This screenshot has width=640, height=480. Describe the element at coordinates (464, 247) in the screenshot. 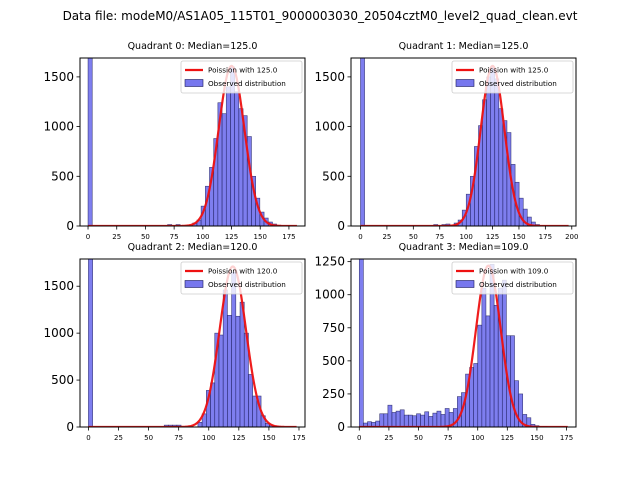

I see `panel-title: Quadrant 3: Median=109.0` at that location.